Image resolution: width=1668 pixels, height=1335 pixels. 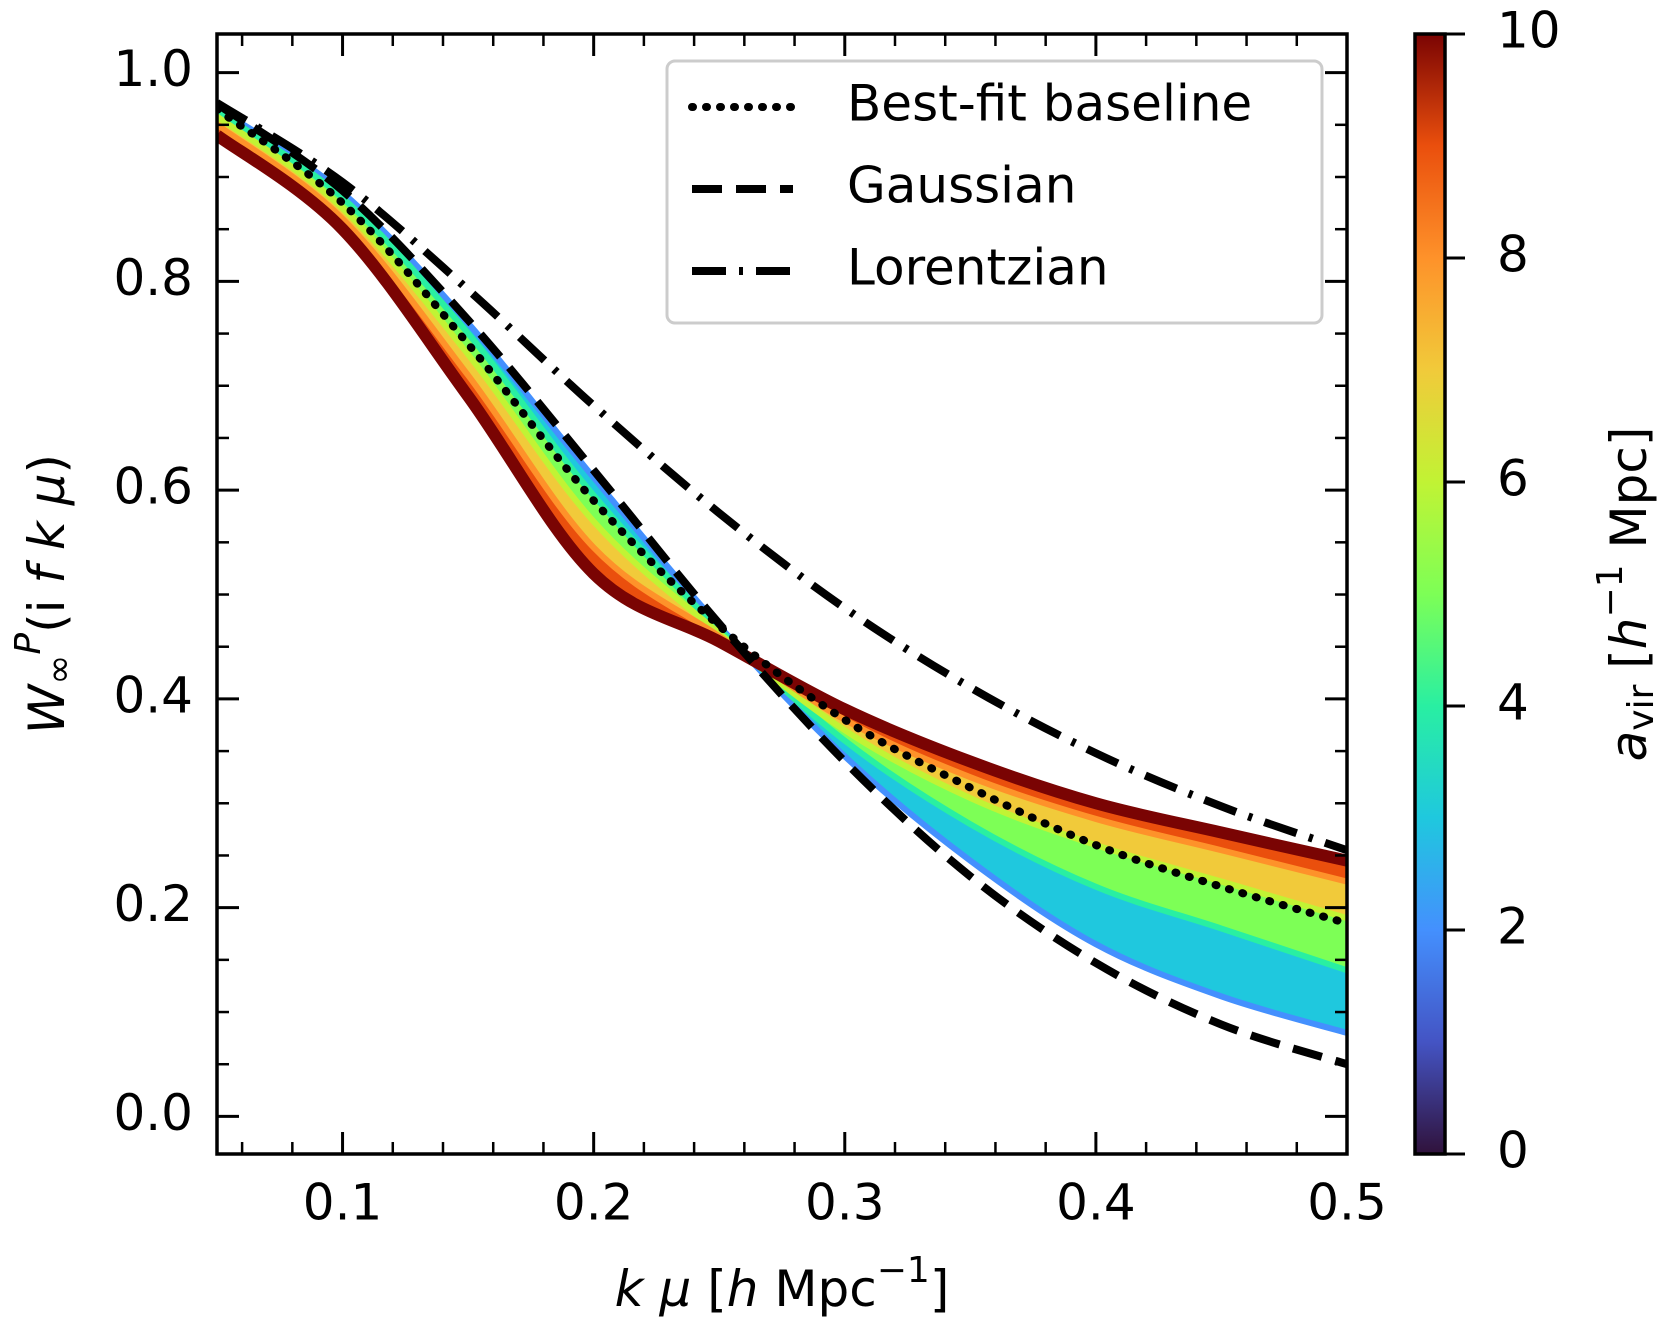 What do you see at coordinates (1347, 1203) in the screenshot?
I see `x-tick-label: 0.5` at bounding box center [1347, 1203].